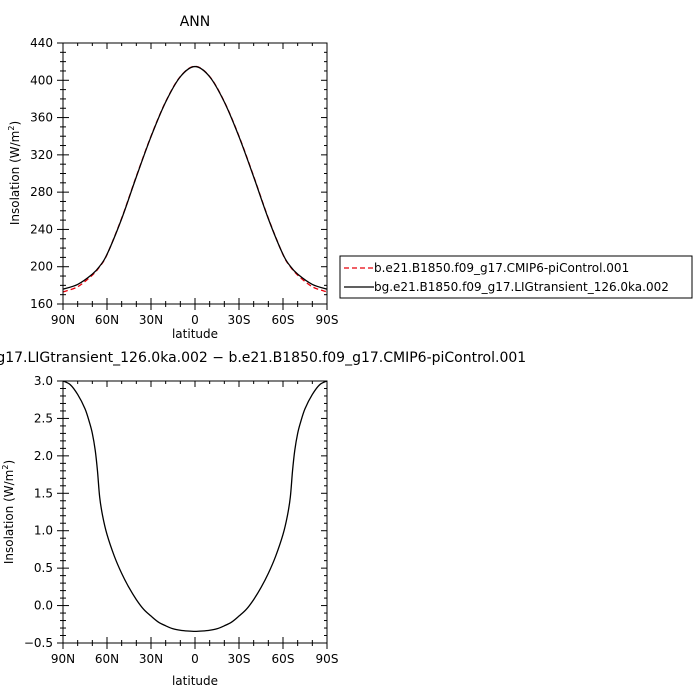 The height and width of the screenshot is (700, 700). Describe the element at coordinates (283, 659) in the screenshot. I see `bottom-x-tick-label: 60S` at that location.